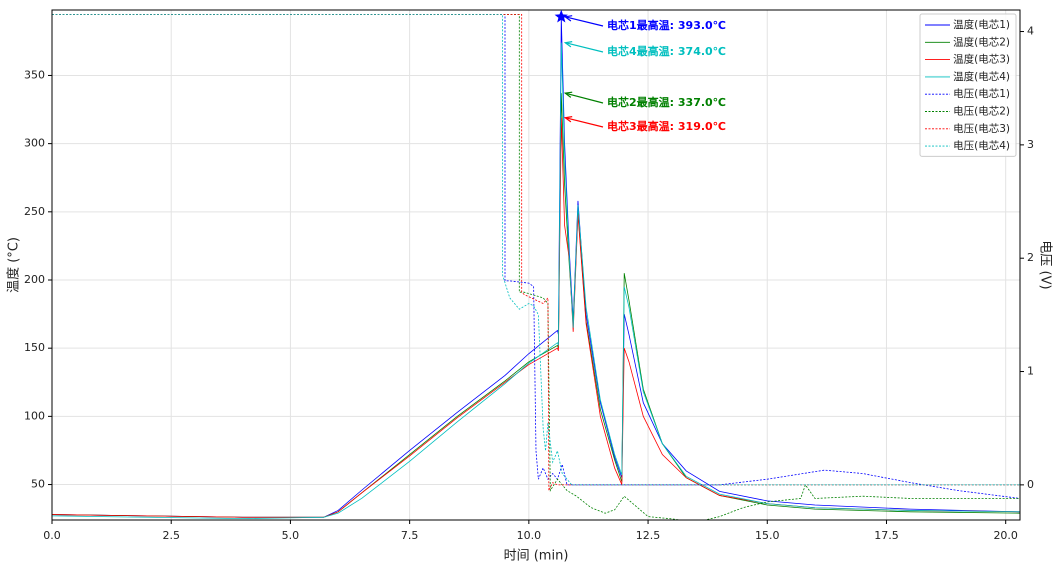  What do you see at coordinates (529, 535) in the screenshot?
I see `x-tick-label: 10.0` at bounding box center [529, 535].